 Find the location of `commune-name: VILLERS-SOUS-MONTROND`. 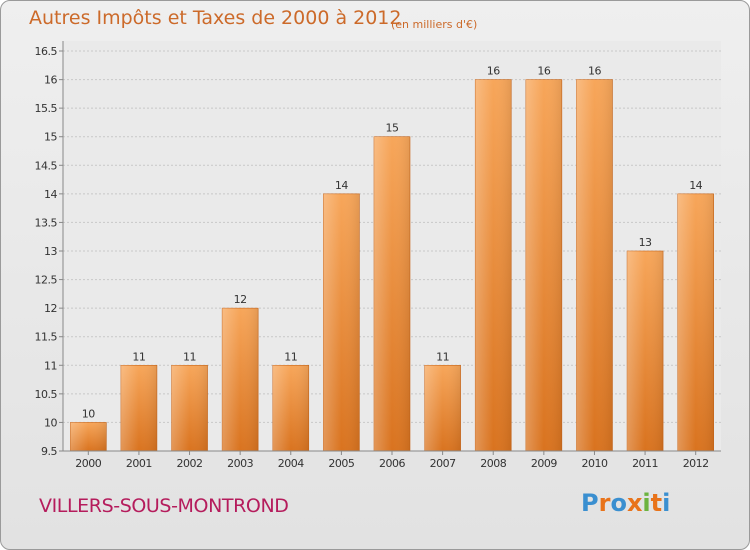

commune-name: VILLERS-SOUS-MONTROND is located at coordinates (164, 506).